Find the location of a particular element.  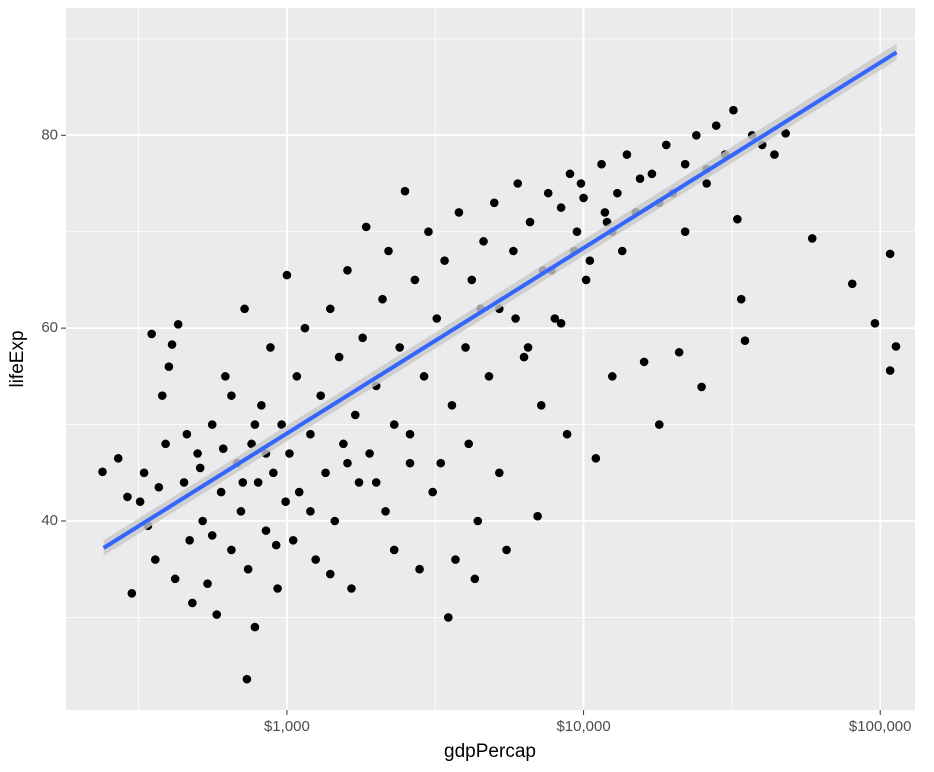

y-tick-label: 40 is located at coordinates (49, 520).